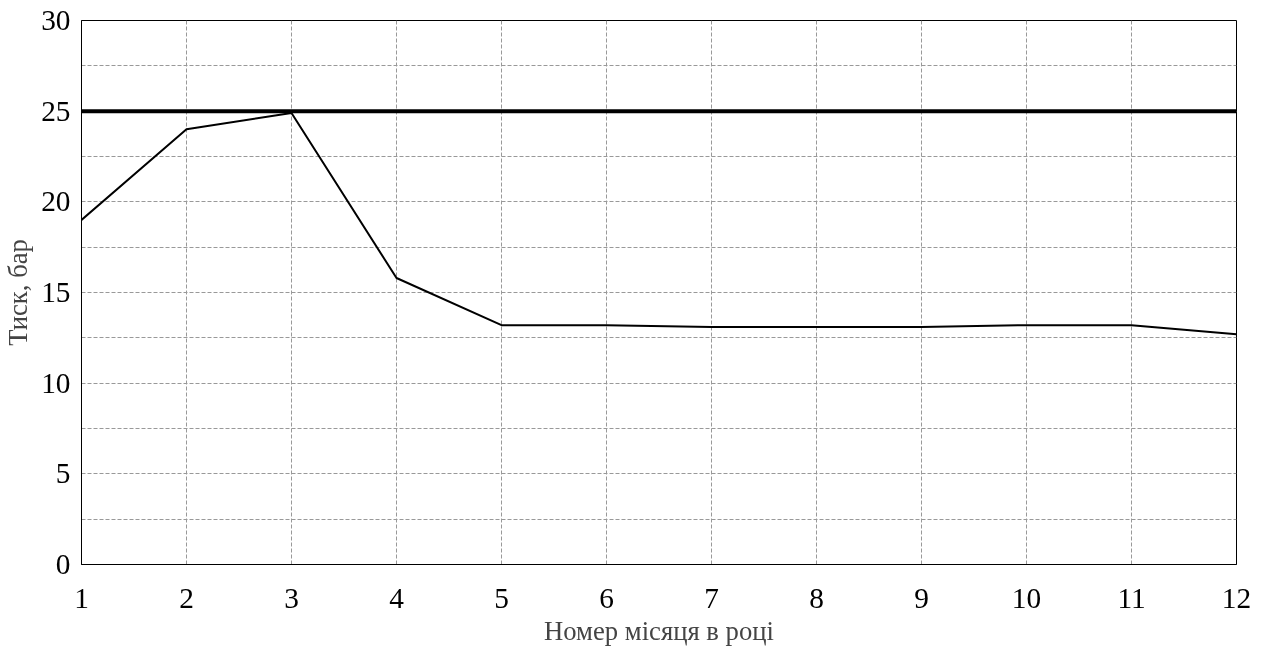 The height and width of the screenshot is (648, 1266). What do you see at coordinates (816, 597) in the screenshot?
I see `x-tick-label: 8` at bounding box center [816, 597].